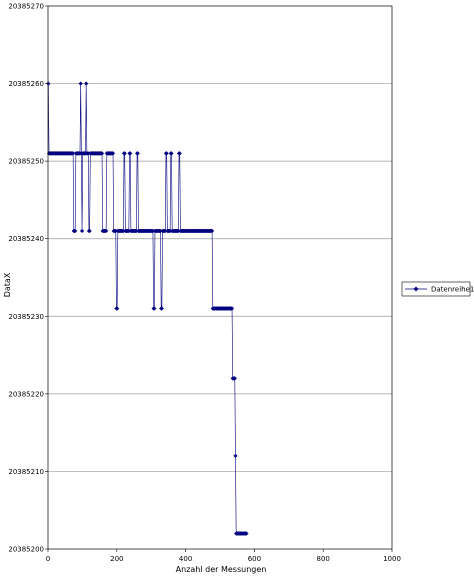  I want to click on x-tick-label: 0, so click(48, 559).